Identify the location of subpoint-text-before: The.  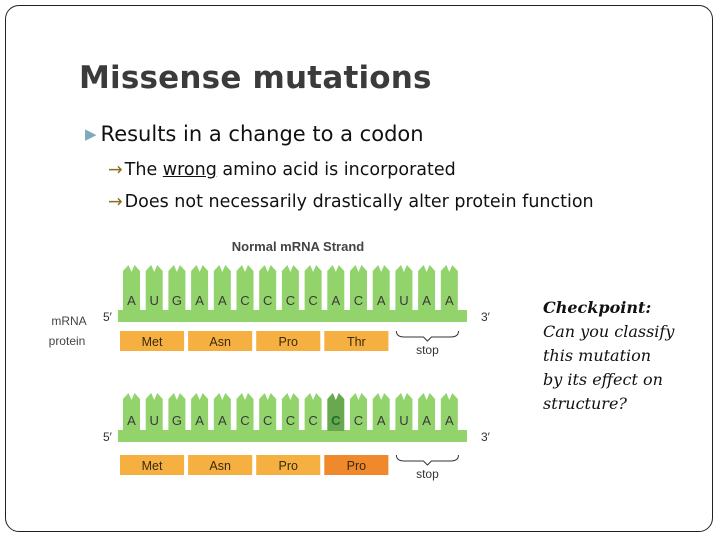
(143, 170).